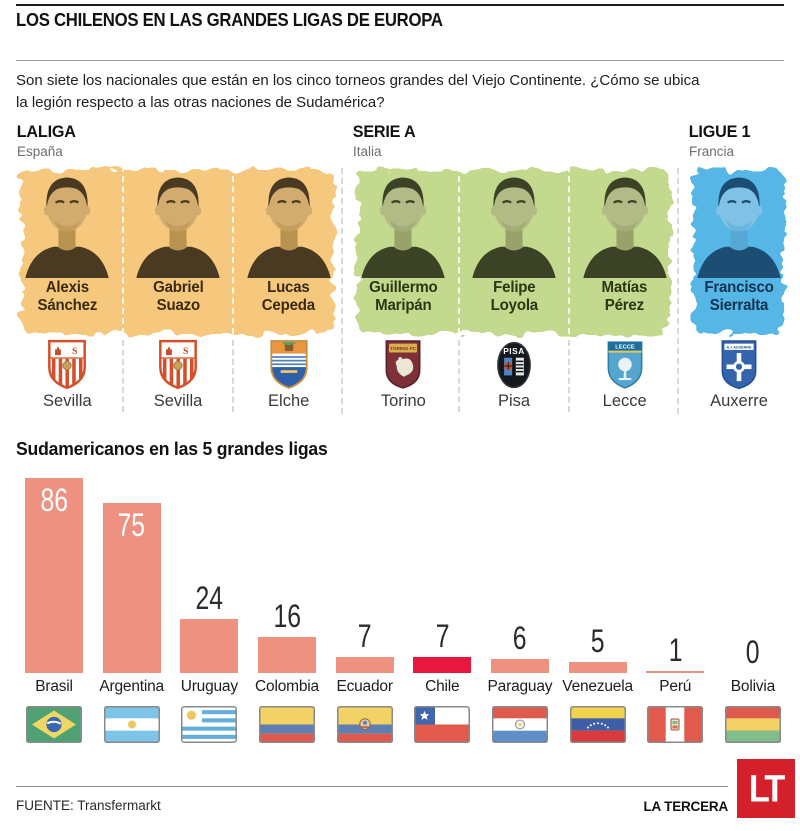 The image size is (800, 831). I want to click on club-name: Auxerre, so click(739, 401).